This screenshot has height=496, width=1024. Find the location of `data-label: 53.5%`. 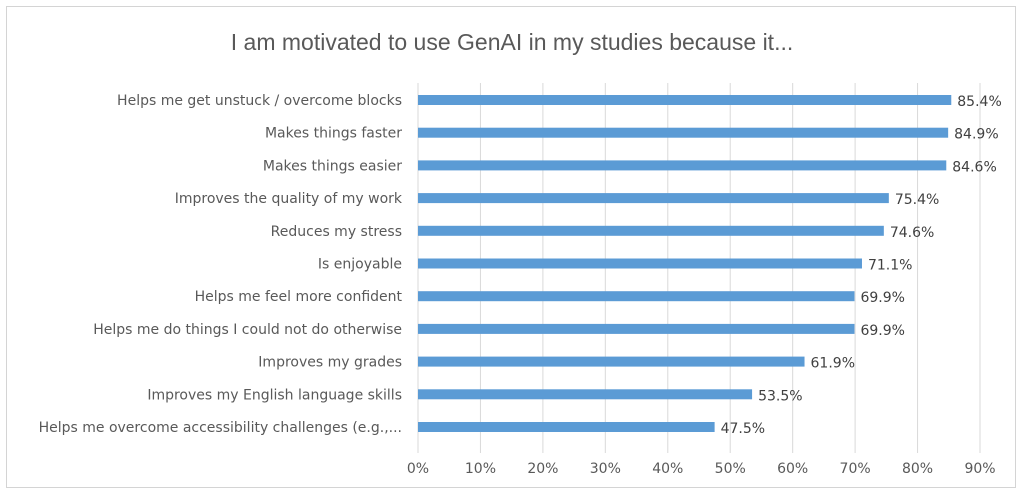

data-label: 53.5% is located at coordinates (780, 396).